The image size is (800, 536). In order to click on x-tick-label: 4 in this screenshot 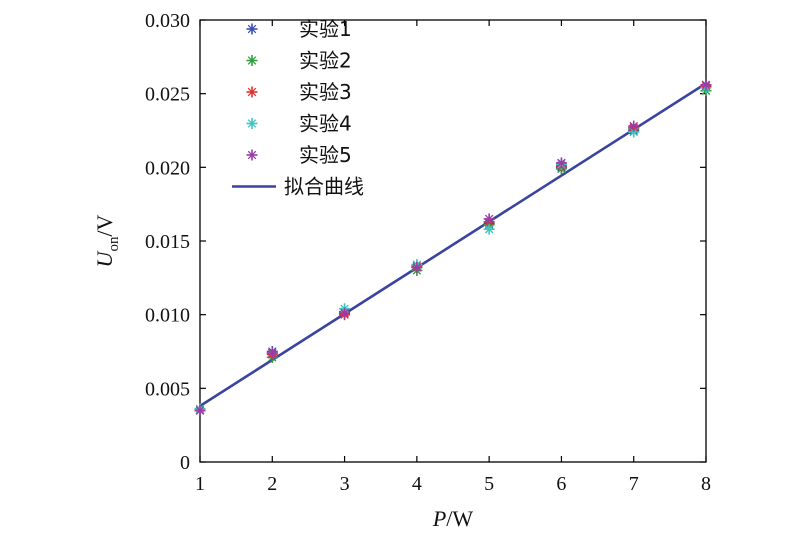, I will do `click(417, 484)`.